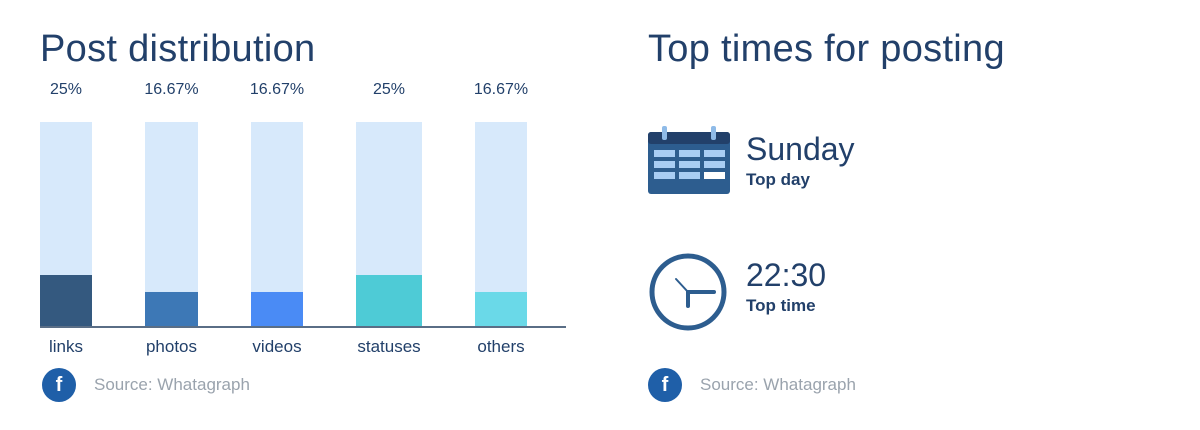 The image size is (1200, 430). Describe the element at coordinates (171, 346) in the screenshot. I see `category-label: photos` at that location.